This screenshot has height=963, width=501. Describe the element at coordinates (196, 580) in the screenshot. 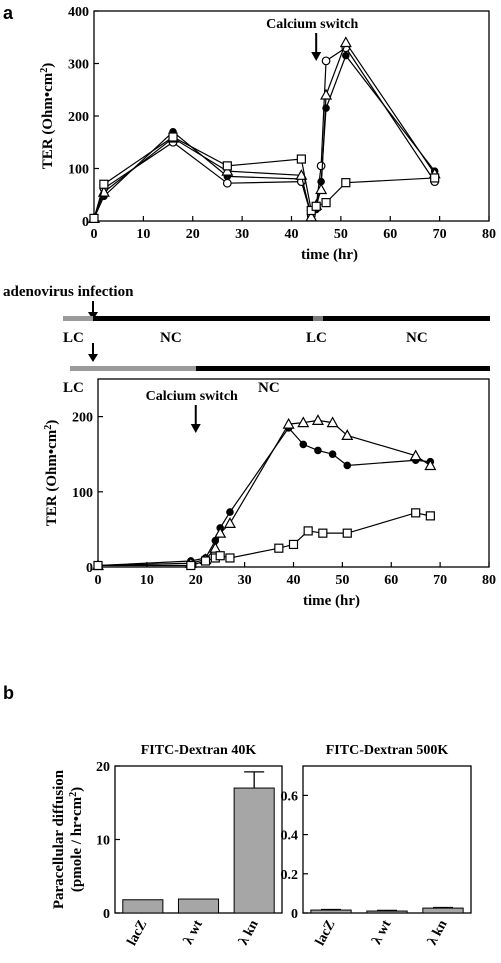

I see `x-tick-label: 20` at that location.